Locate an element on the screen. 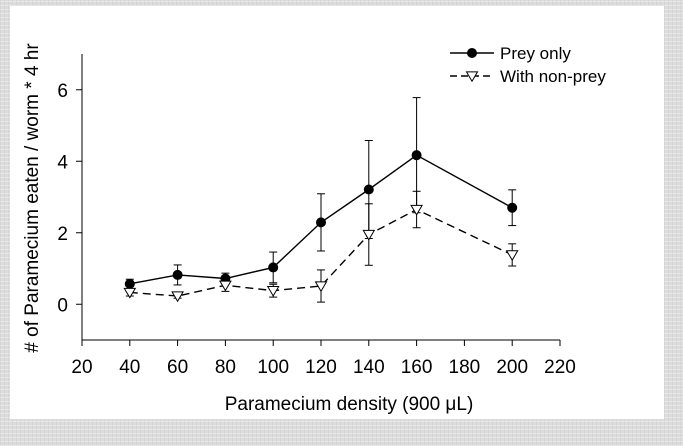 The height and width of the screenshot is (446, 683). x-tick-label: 20 is located at coordinates (81, 367).